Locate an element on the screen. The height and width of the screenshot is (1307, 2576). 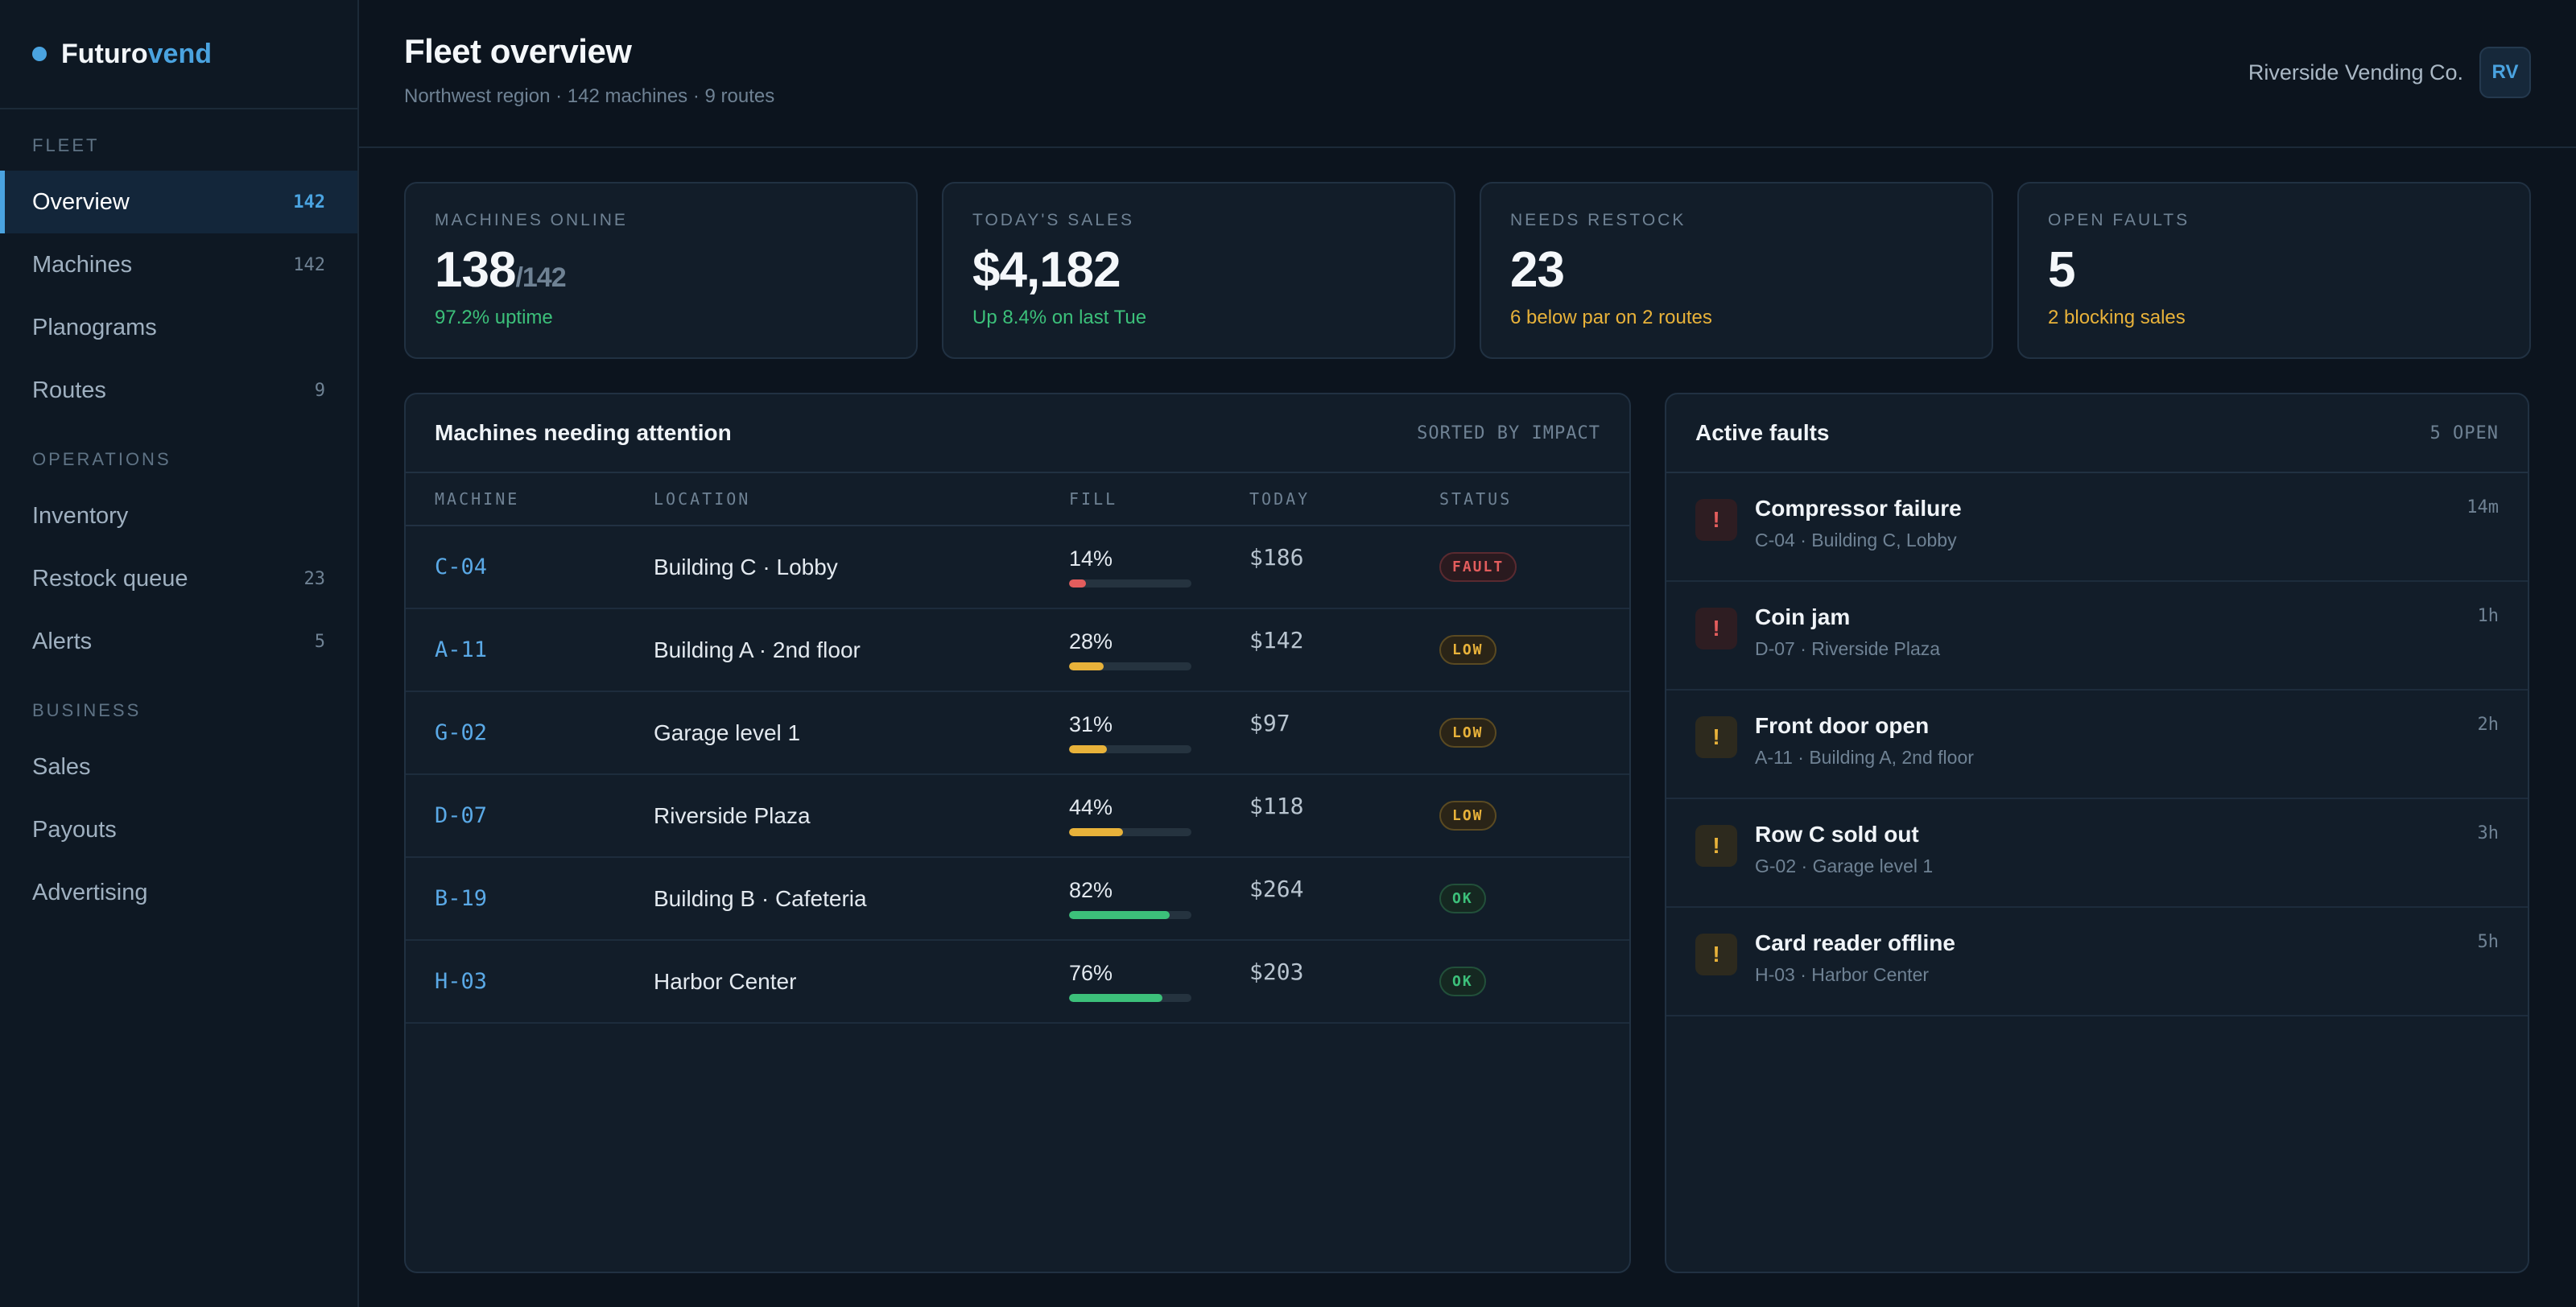
table-row: H-03 Harbor Center 76% $203 OK is located at coordinates (1017, 982).